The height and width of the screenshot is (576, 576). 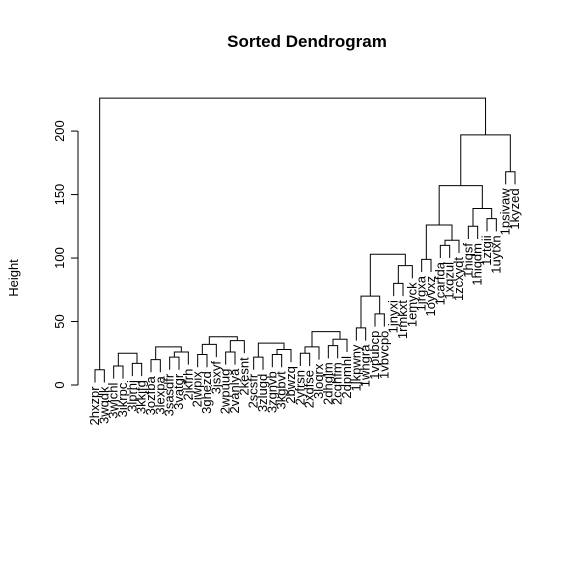 I want to click on y-axis-label: Height, so click(x=13, y=278).